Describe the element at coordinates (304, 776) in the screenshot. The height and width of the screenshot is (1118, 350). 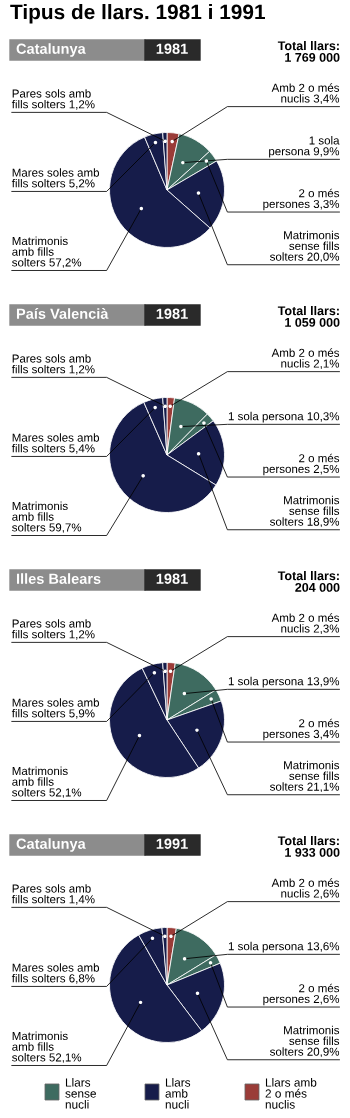
I see `slice-label: Matrimonis sense fills solters 21,1%` at that location.